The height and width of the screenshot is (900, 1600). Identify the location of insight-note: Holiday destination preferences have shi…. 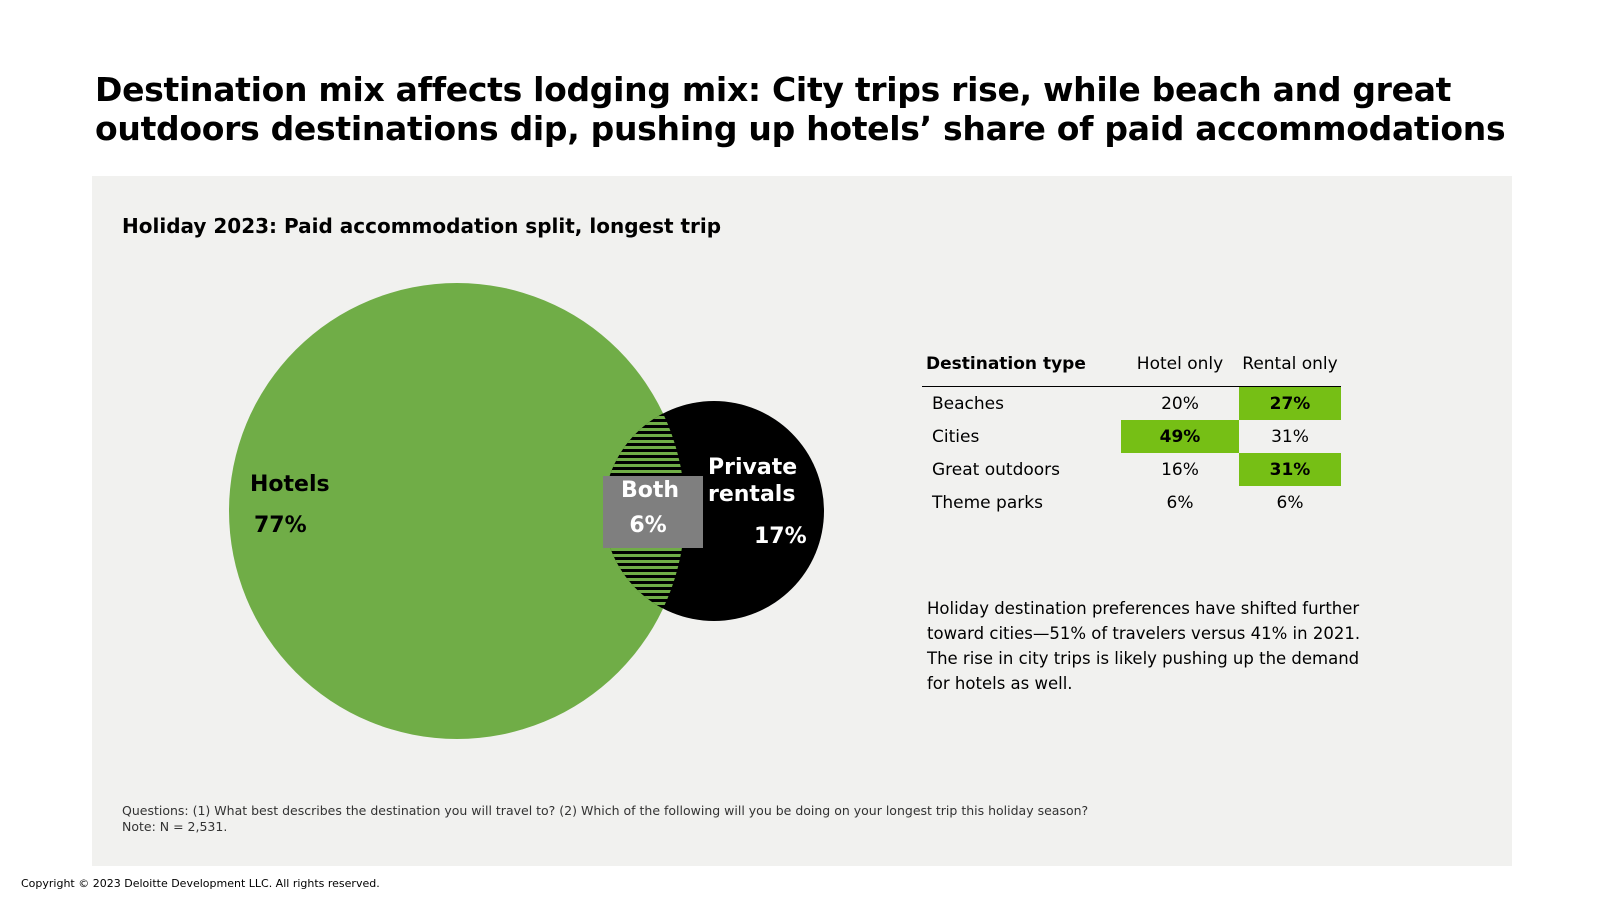
(1144, 646).